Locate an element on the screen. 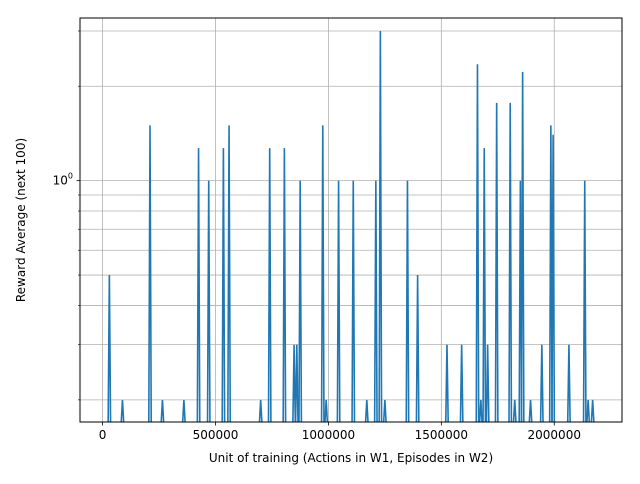  x-tick-label: 2000000 is located at coordinates (554, 435).